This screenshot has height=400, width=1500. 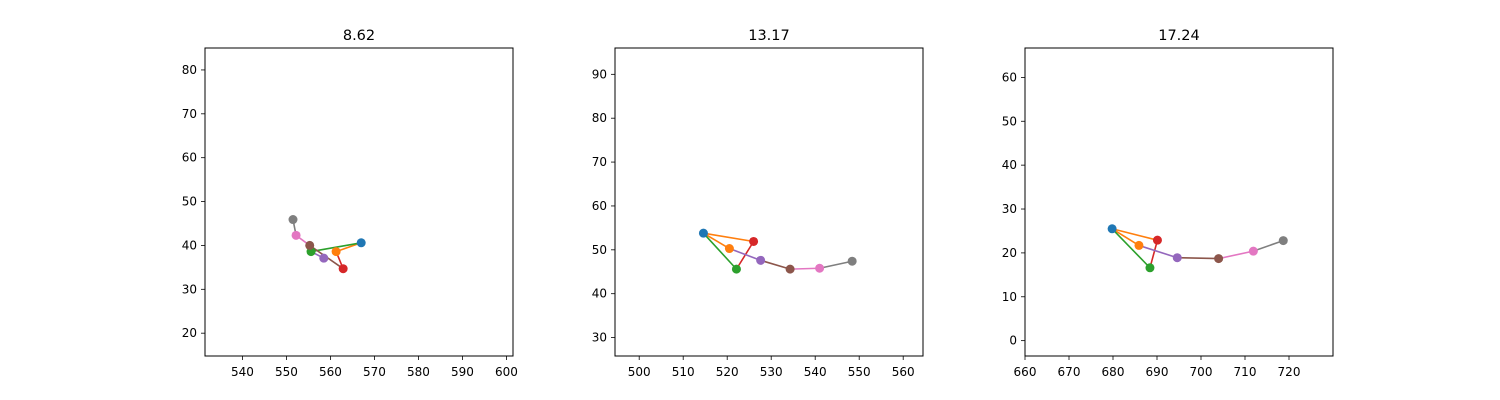 I want to click on x-tick-label: 660, so click(x=1025, y=372).